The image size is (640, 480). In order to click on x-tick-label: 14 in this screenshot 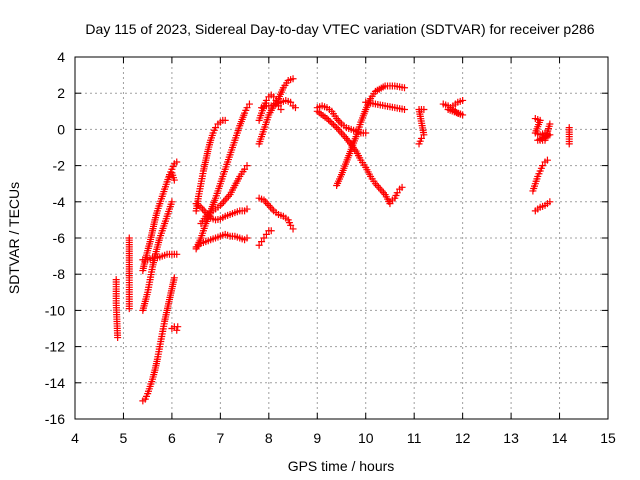, I will do `click(560, 438)`.